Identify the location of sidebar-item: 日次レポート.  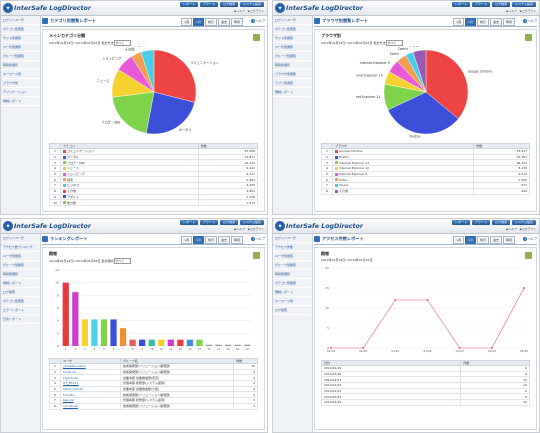
(20, 319).